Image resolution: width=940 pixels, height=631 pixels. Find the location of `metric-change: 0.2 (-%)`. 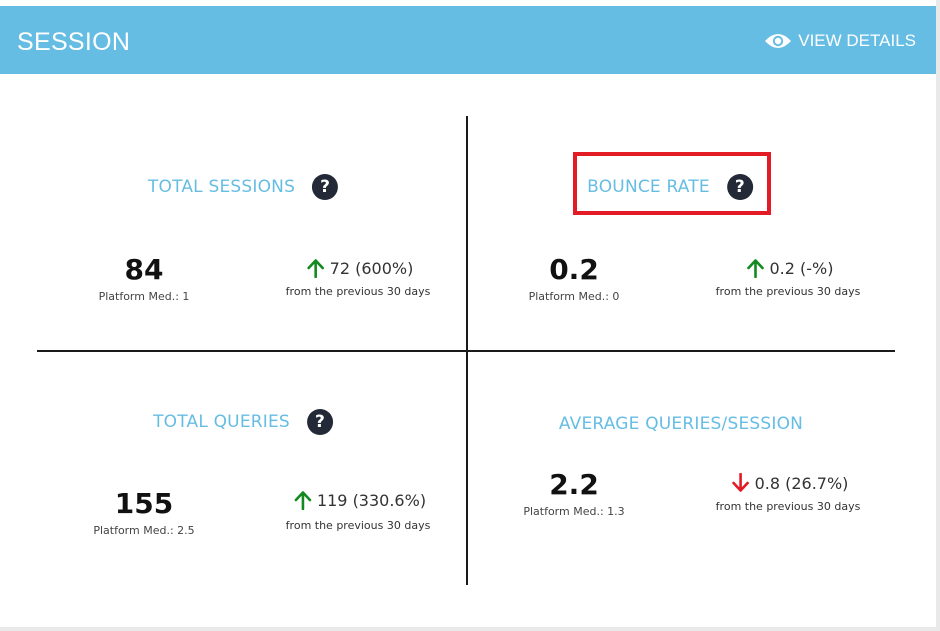

metric-change: 0.2 (-%) is located at coordinates (790, 268).